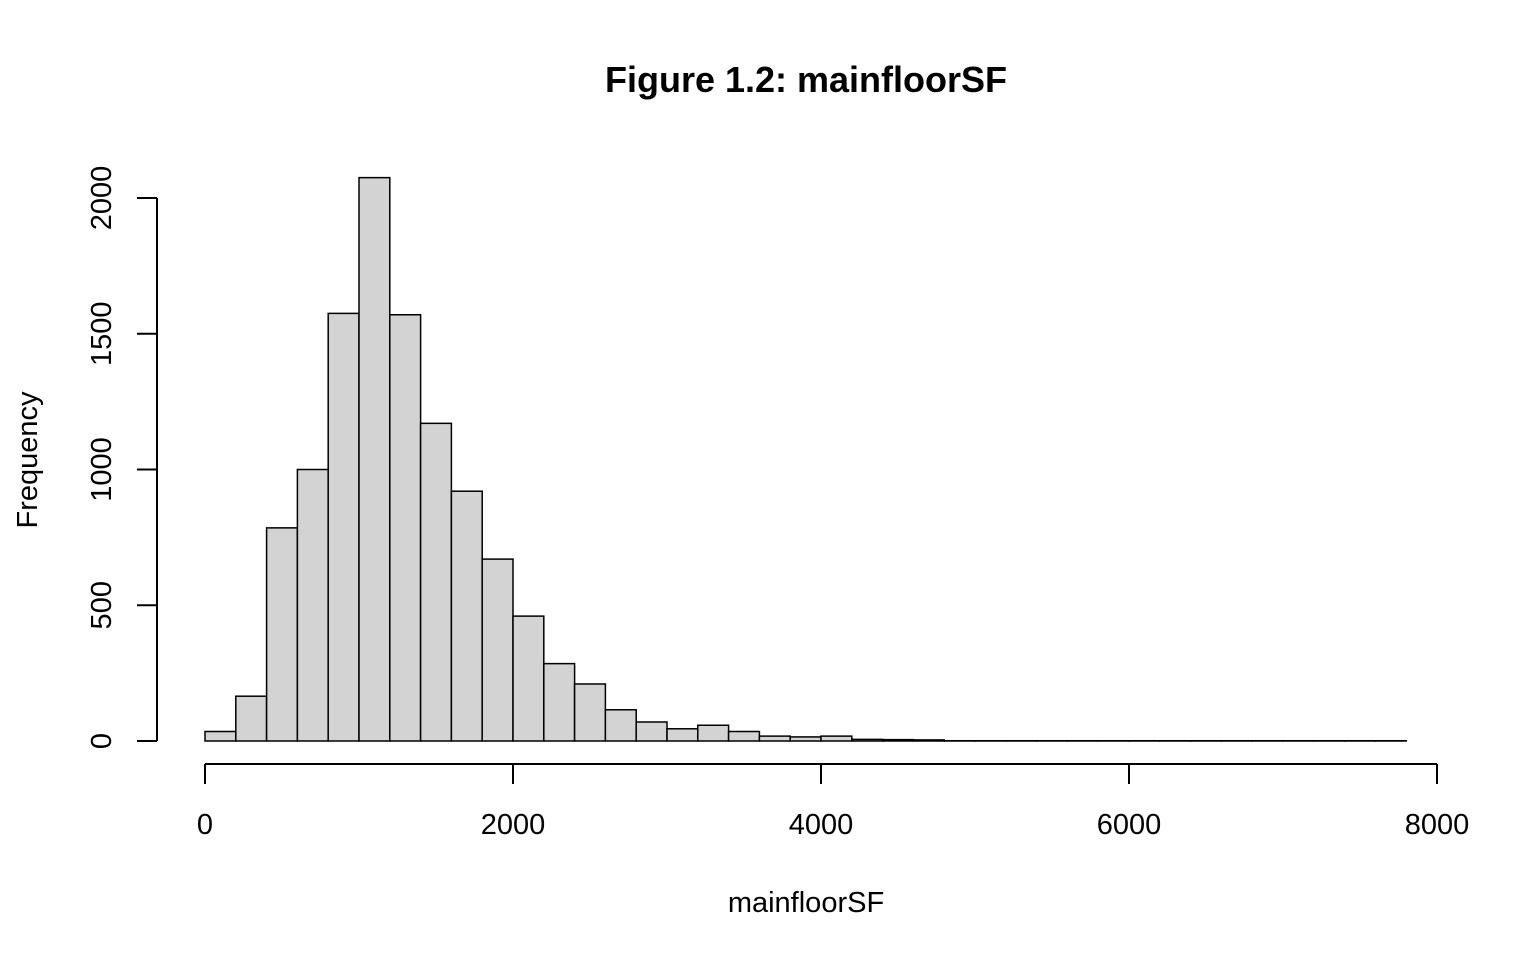  What do you see at coordinates (513, 825) in the screenshot?
I see `x-tick-label: 2000` at bounding box center [513, 825].